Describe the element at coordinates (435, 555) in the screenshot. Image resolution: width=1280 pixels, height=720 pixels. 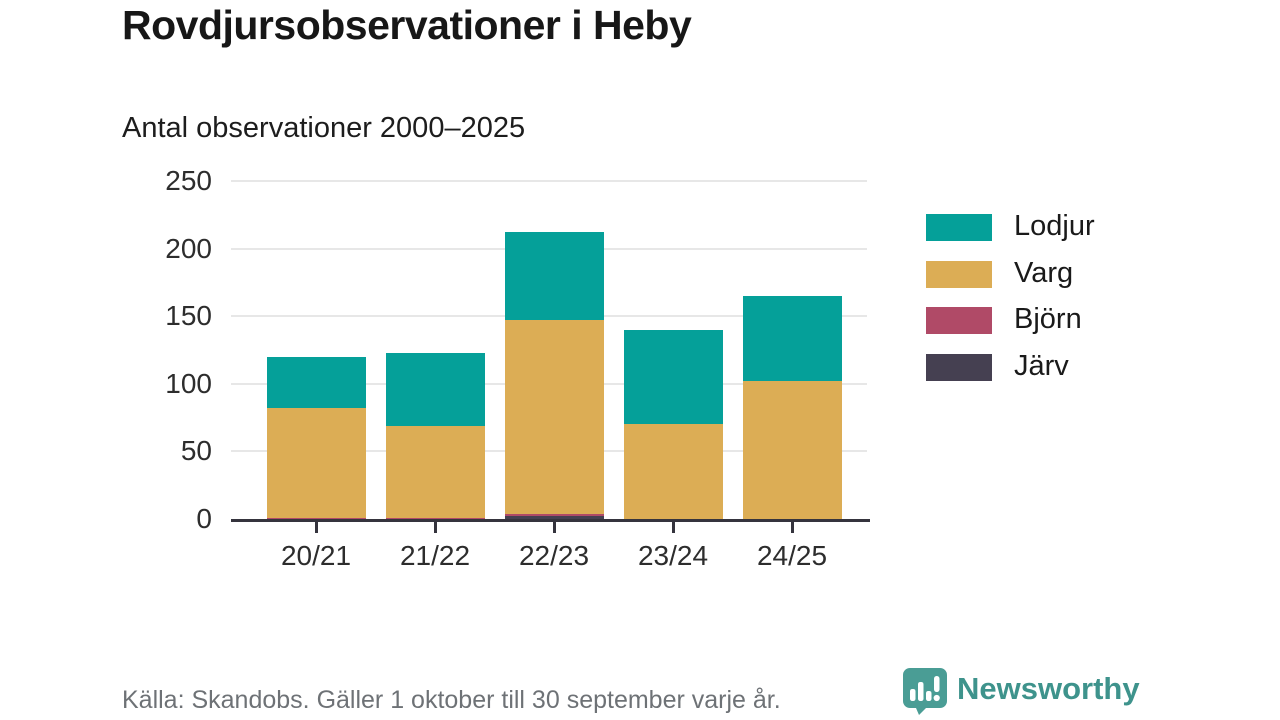
I see `x-tick-label: 21/22` at that location.